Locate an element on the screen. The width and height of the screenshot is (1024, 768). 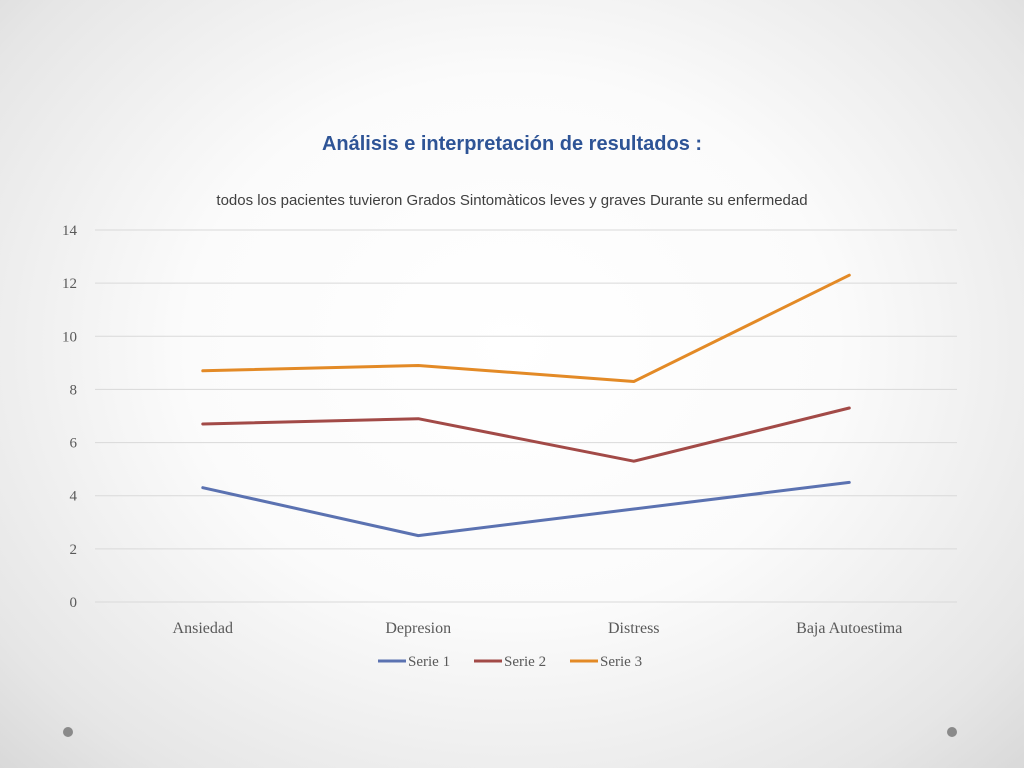
y-tick-label: 0 is located at coordinates (74, 603).